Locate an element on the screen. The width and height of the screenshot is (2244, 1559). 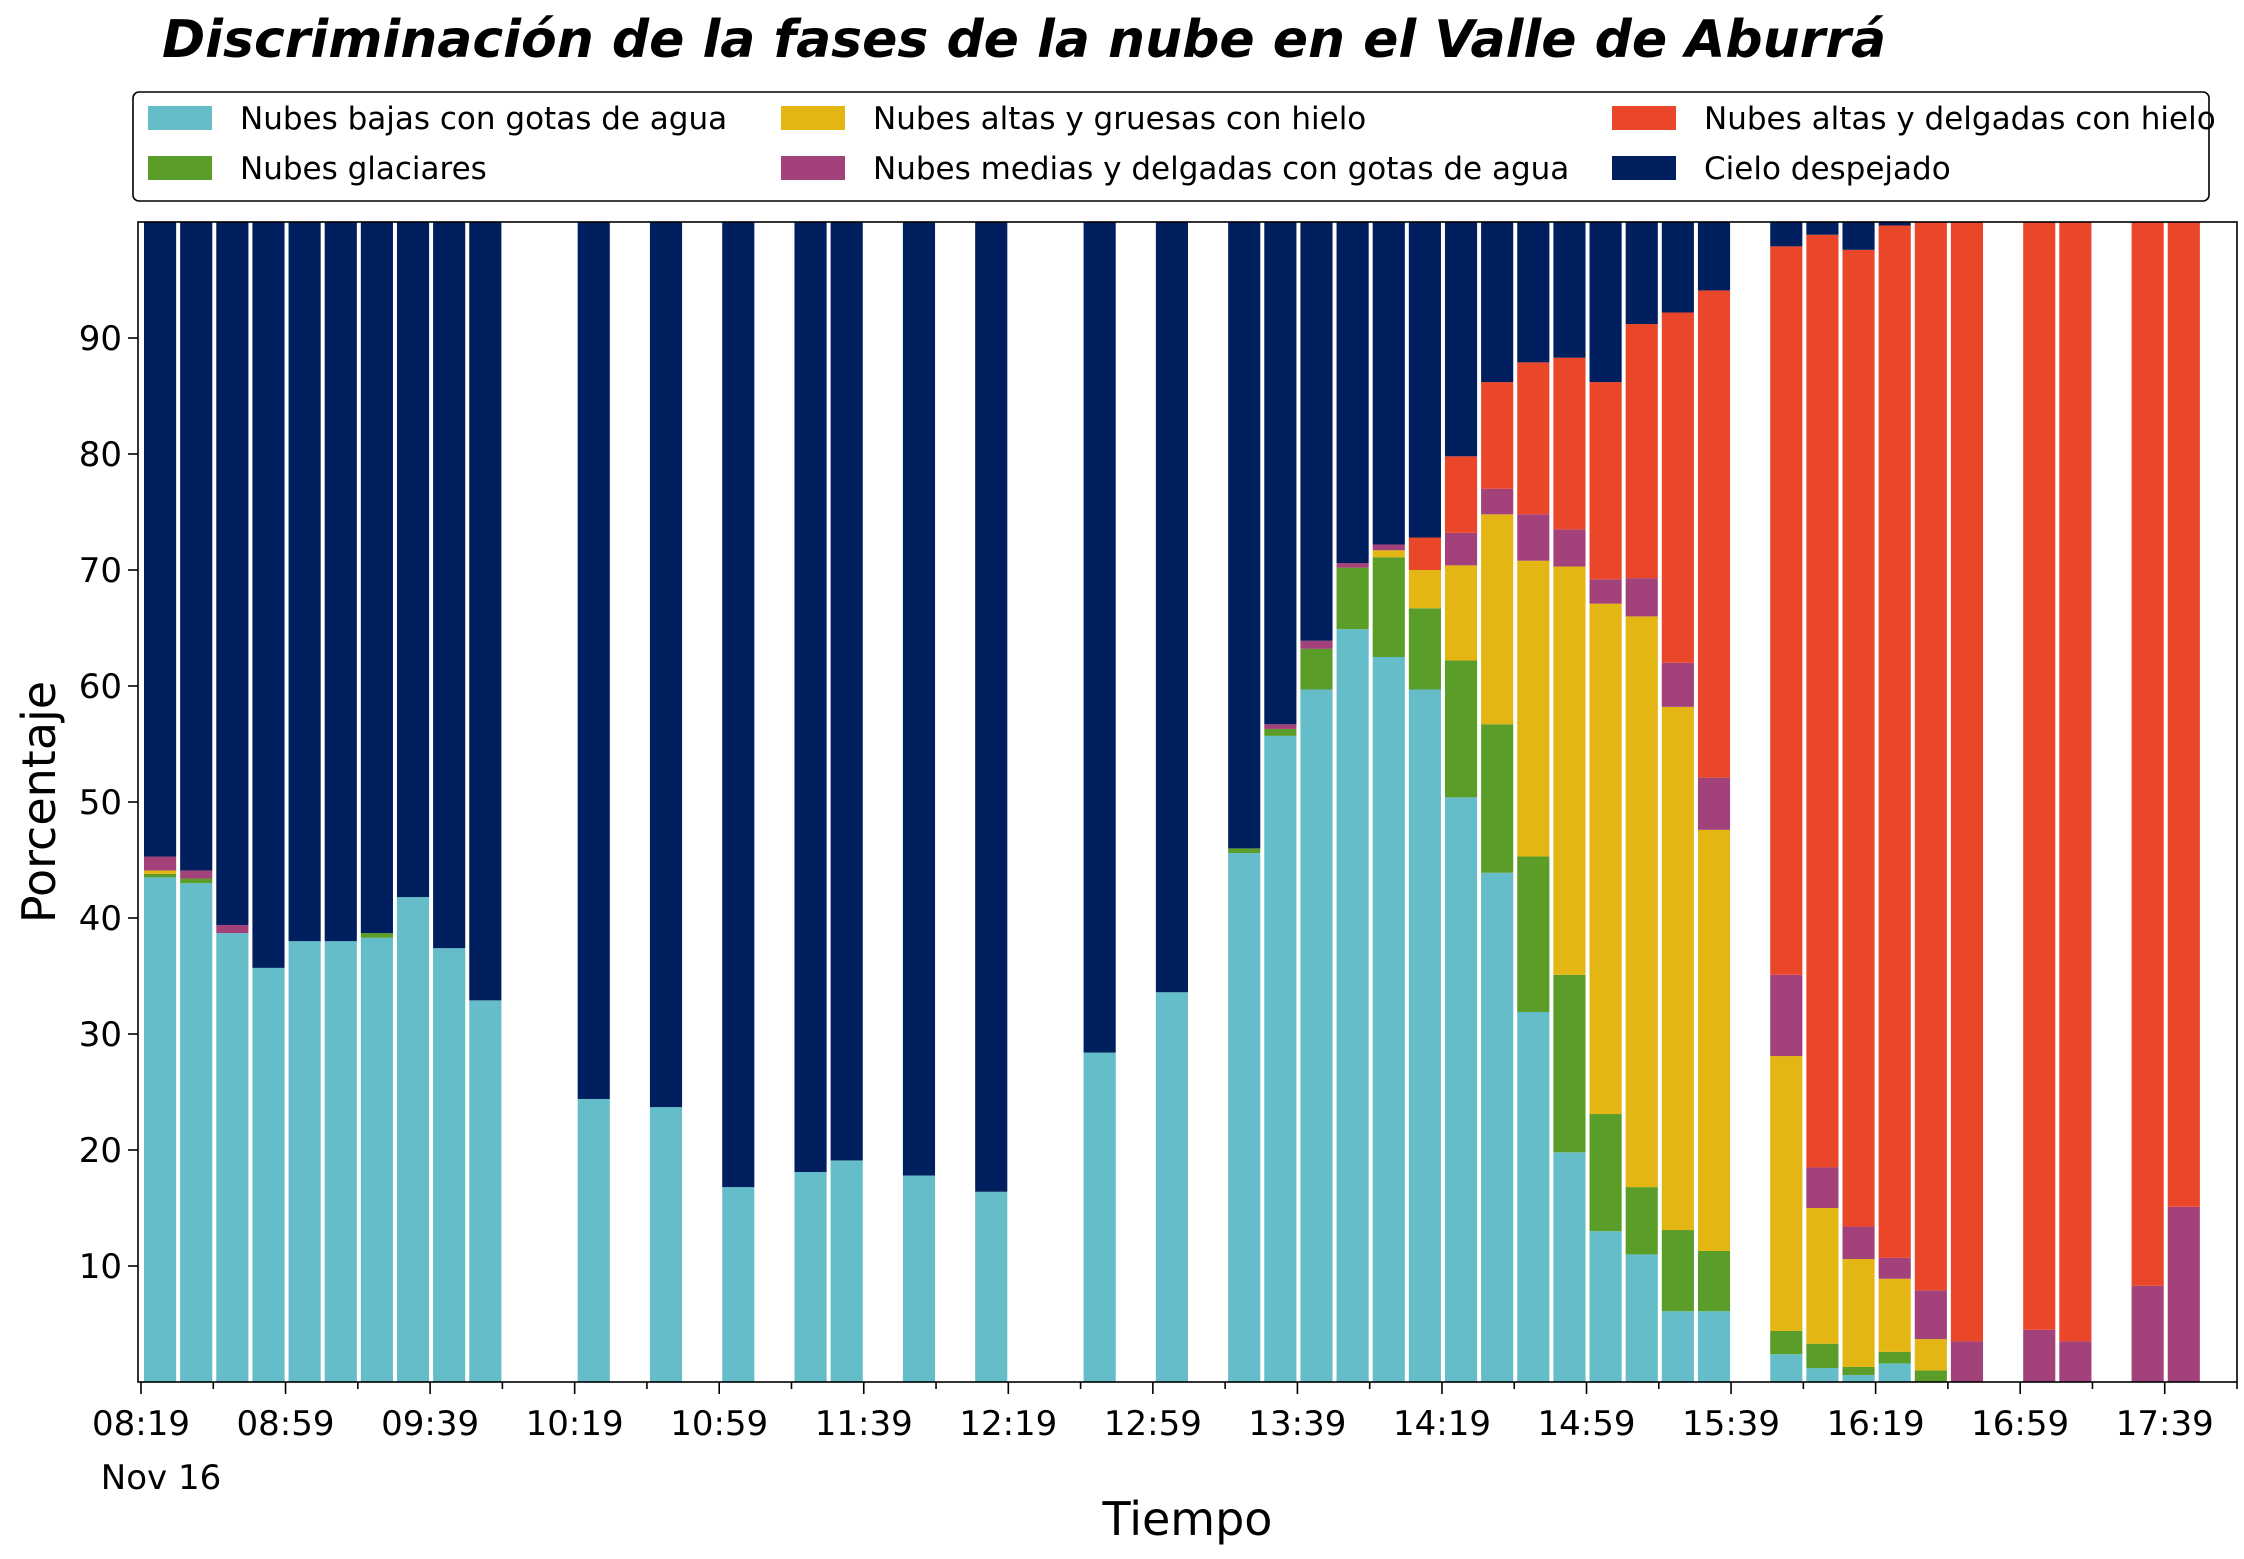
legend-swatch-nubes-altas-y-gruesas-con-hielo is located at coordinates (813, 118).